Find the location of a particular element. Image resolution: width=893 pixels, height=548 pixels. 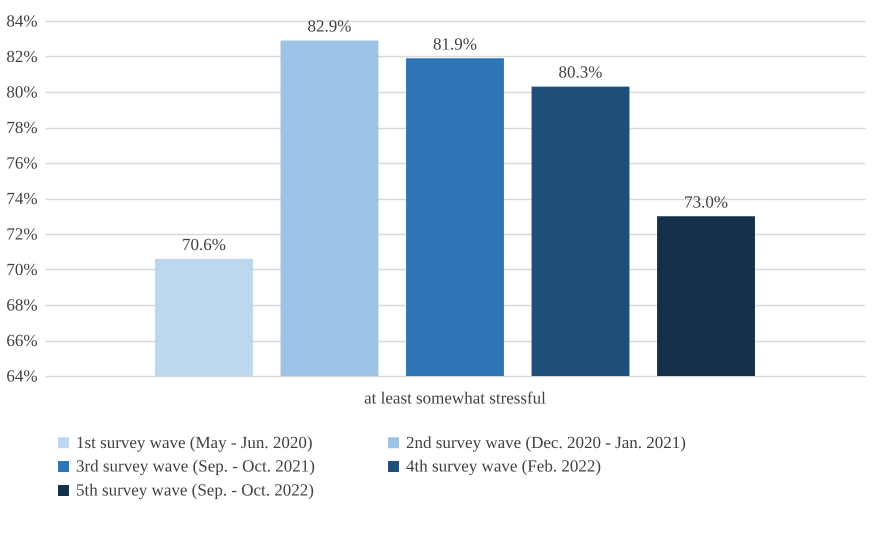

x-tick-label: at least somewhat stressful is located at coordinates (455, 398).